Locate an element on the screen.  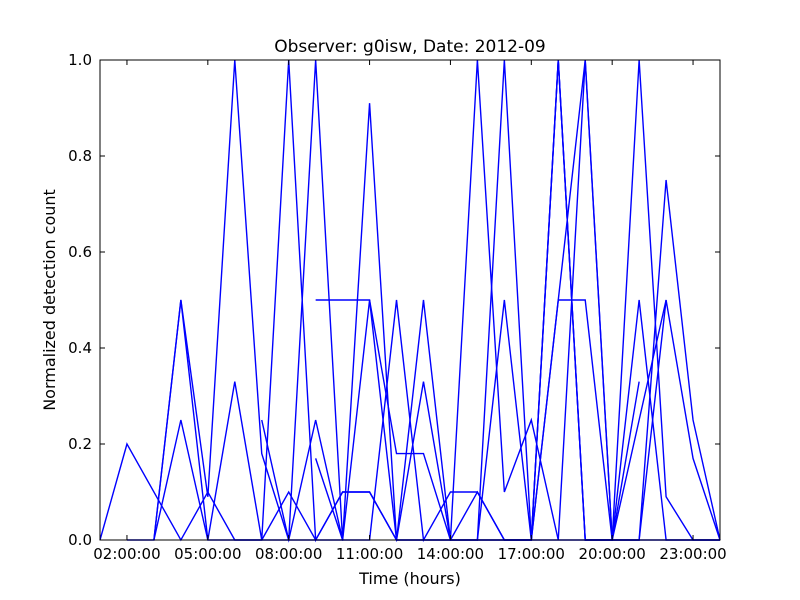
x-tick-label: 08:00:00 is located at coordinates (288, 554).